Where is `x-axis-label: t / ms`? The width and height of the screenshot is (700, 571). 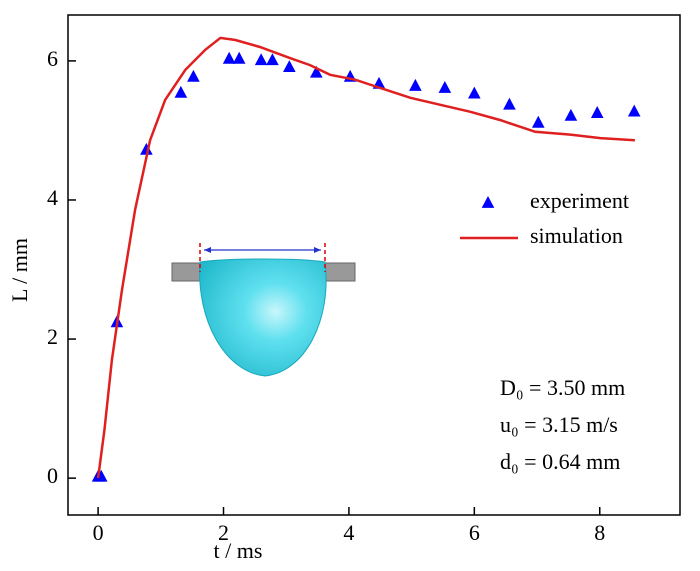 x-axis-label: t / ms is located at coordinates (238, 550).